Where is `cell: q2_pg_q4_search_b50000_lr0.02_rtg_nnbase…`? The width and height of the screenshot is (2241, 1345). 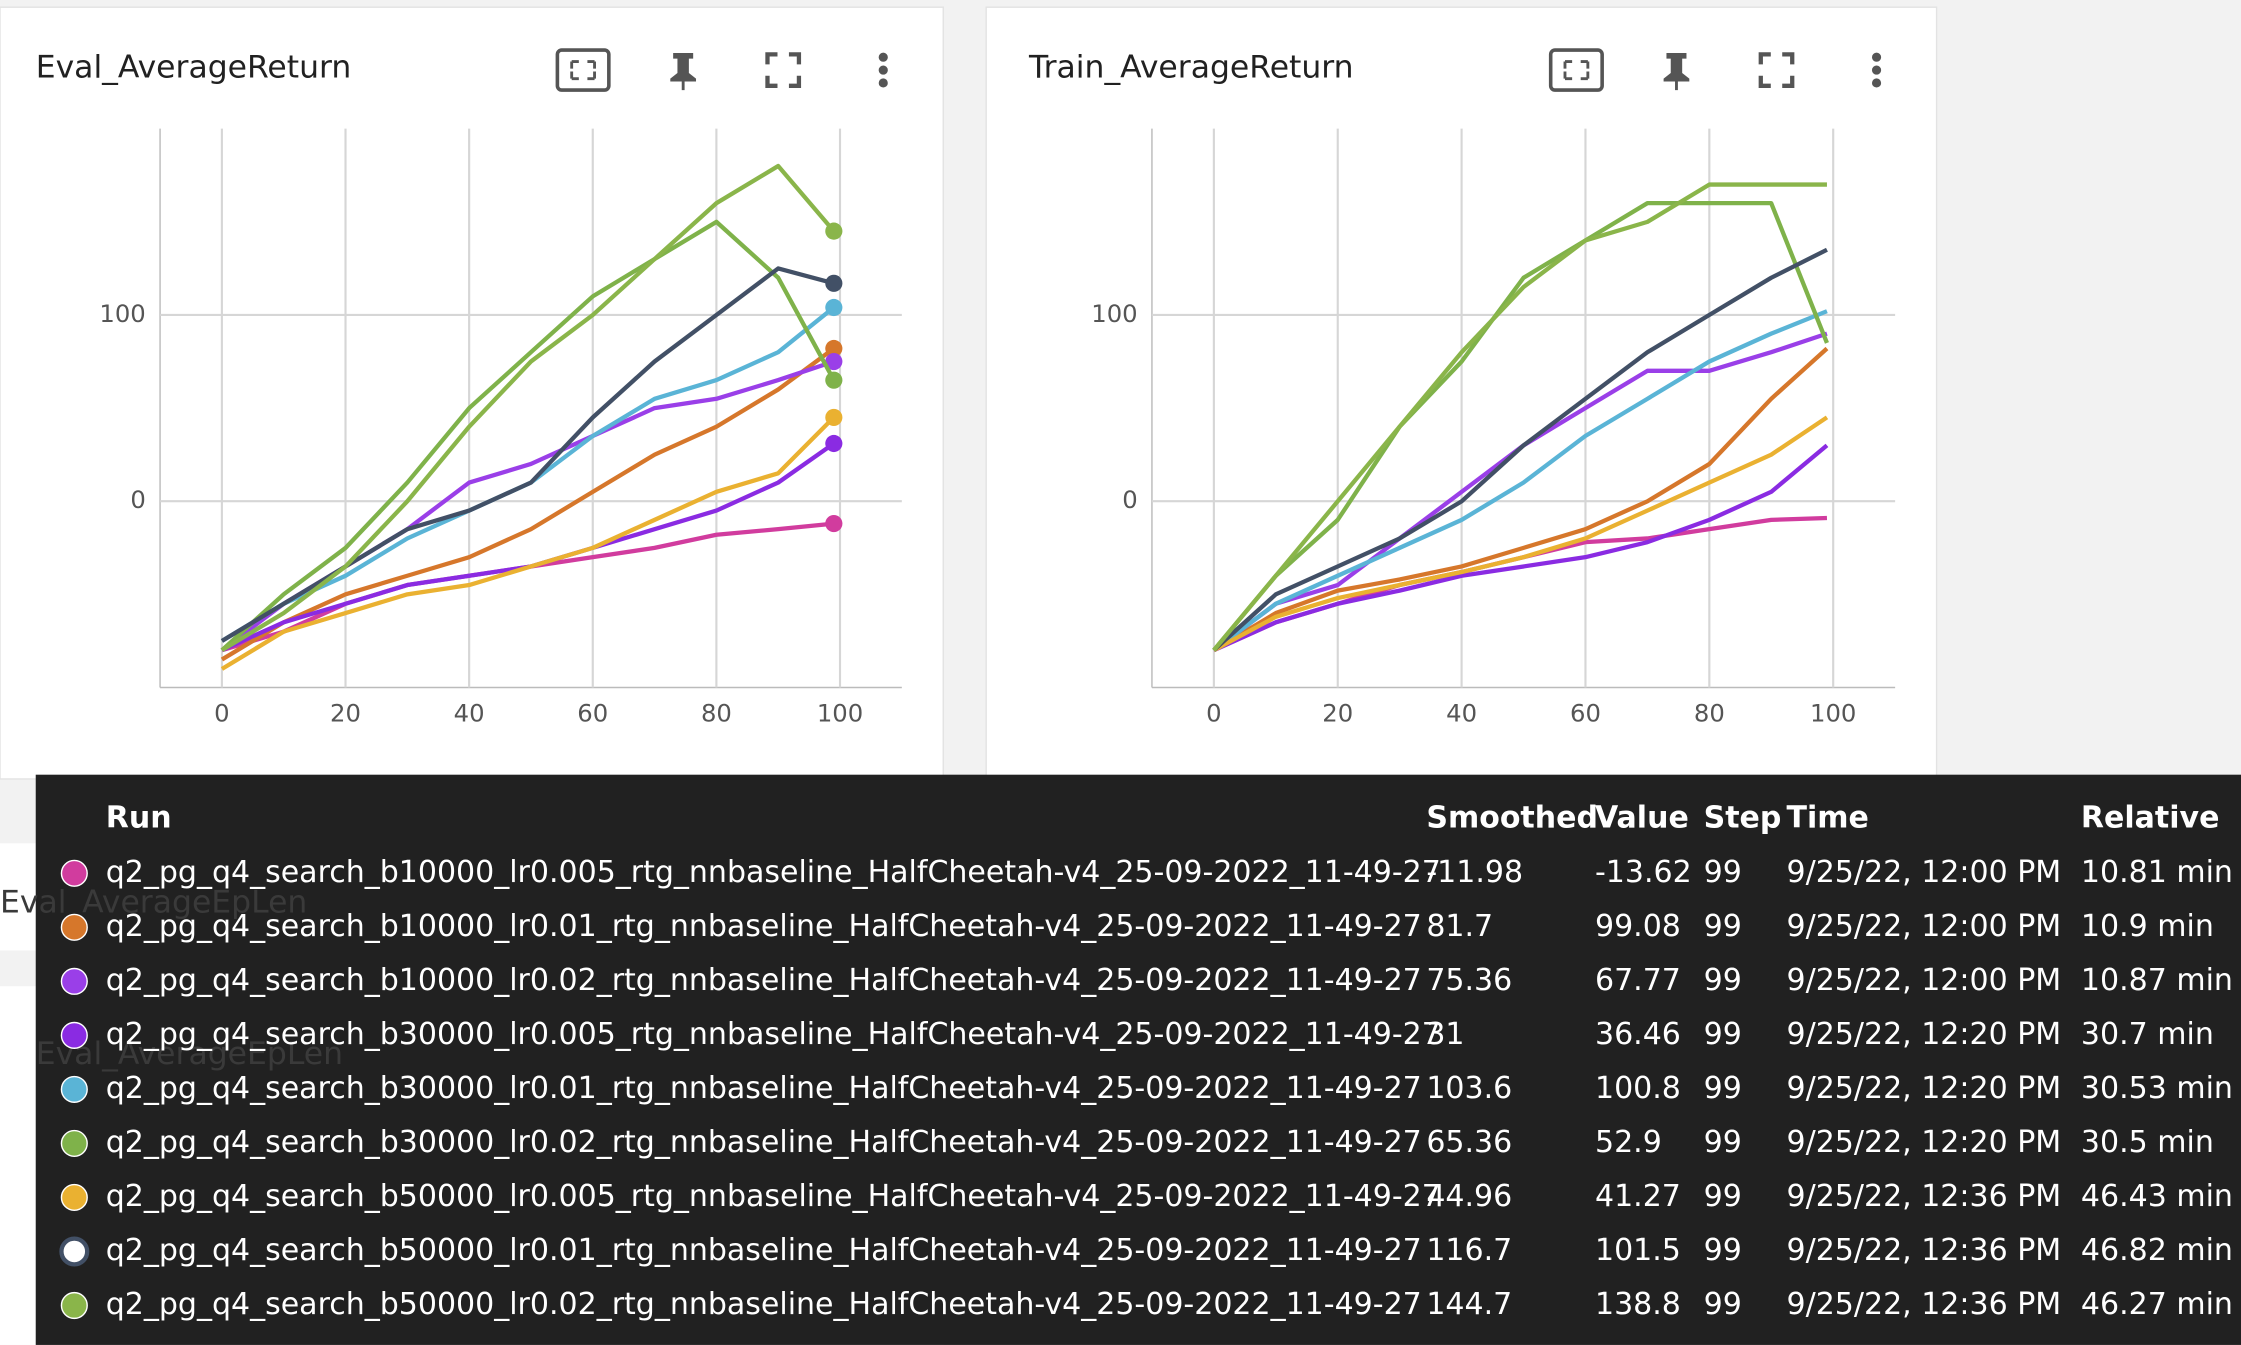
cell: q2_pg_q4_search_b50000_lr0.02_rtg_nnbase… is located at coordinates (764, 1304).